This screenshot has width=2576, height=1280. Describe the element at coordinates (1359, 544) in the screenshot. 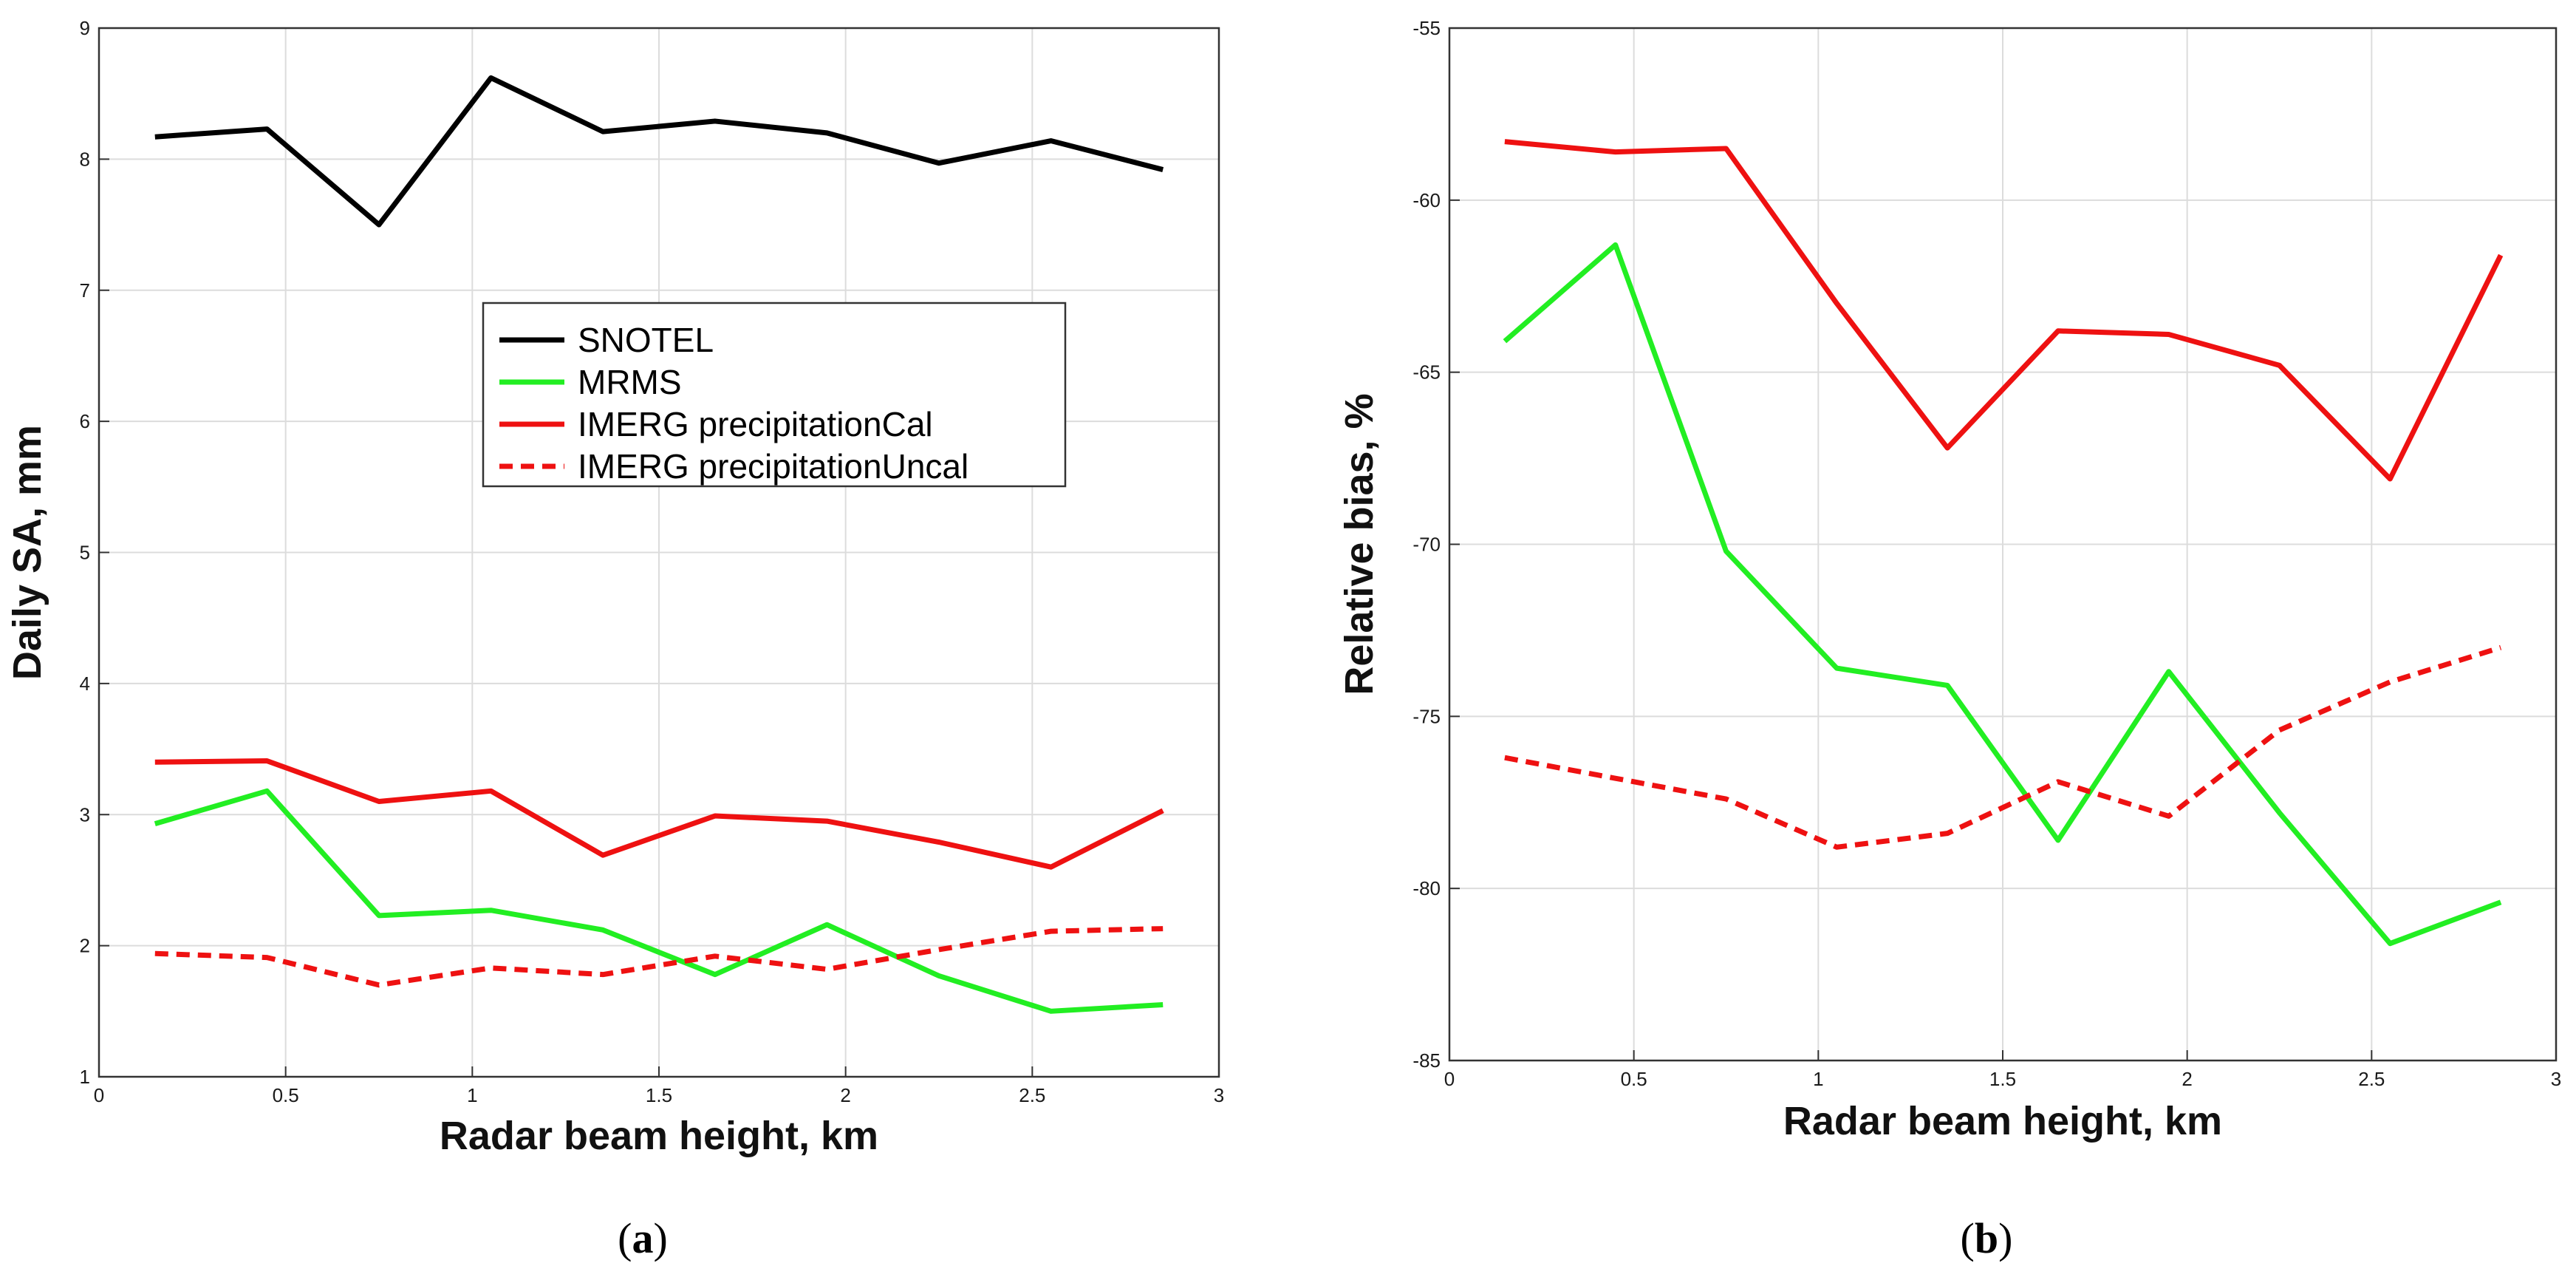

I see `y-axis-label: Relative bias, %` at that location.